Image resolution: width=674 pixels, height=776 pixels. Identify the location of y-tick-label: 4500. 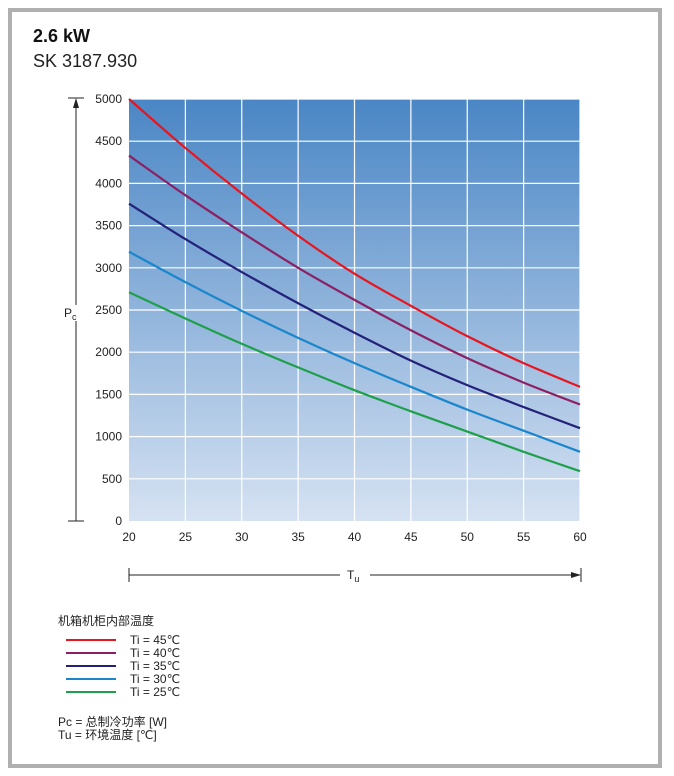
(108, 141).